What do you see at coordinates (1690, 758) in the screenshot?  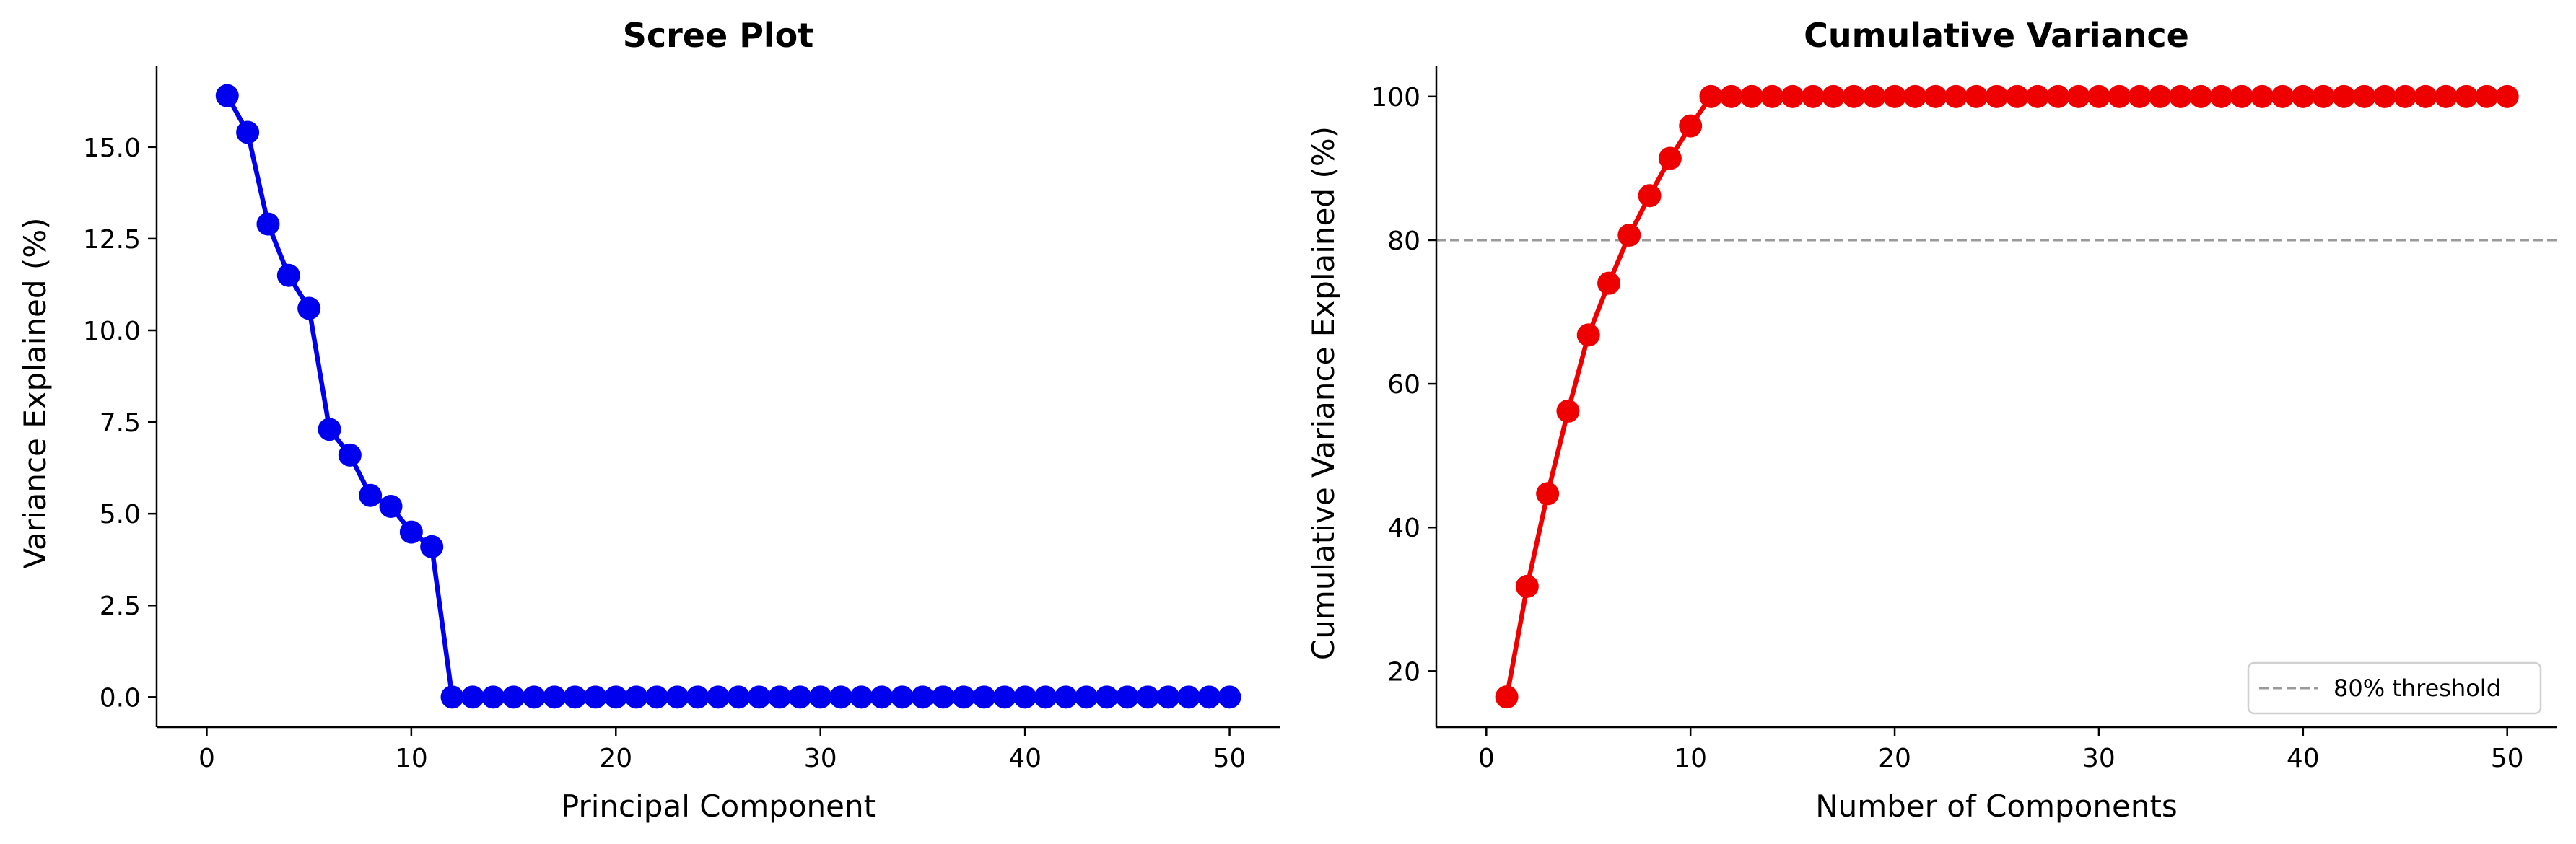 I see `cumulative-variance-x-tick-label: 10` at bounding box center [1690, 758].